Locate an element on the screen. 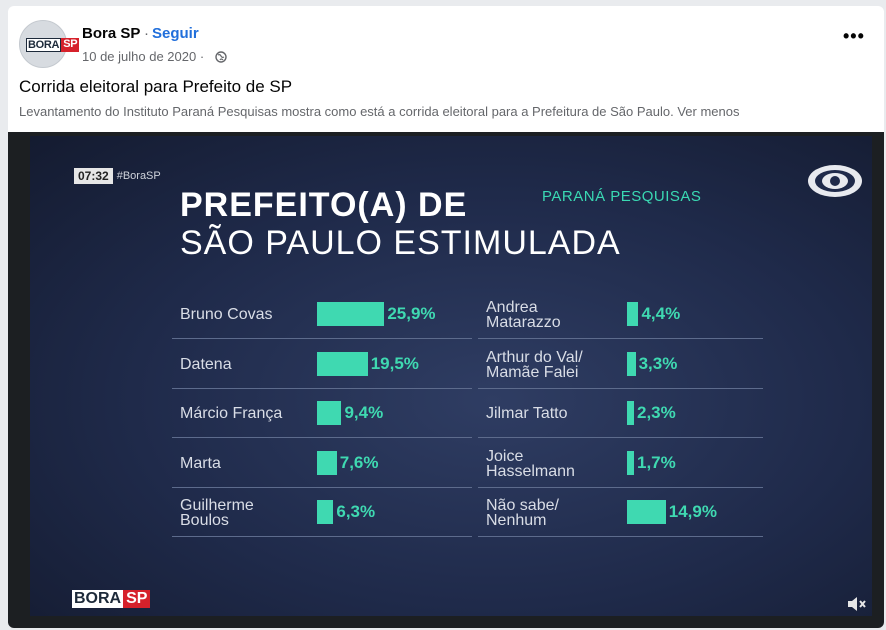 This screenshot has width=886, height=630. hashtag: #BoraSP is located at coordinates (138, 176).